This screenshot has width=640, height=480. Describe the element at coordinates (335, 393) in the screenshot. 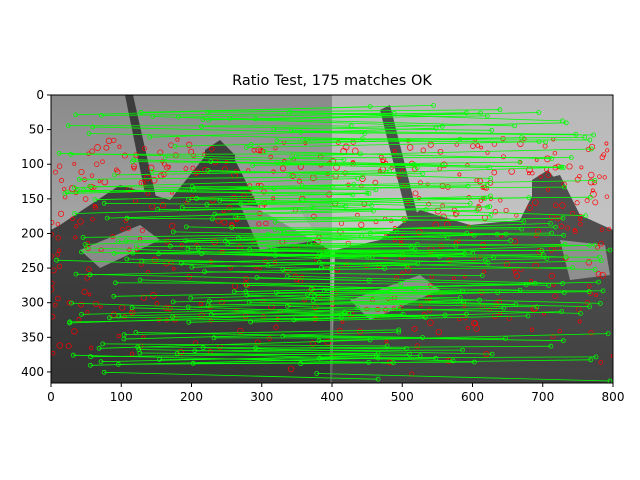

I see `x-axis: 0 100 200 300 400 500 600 700 800` at that location.